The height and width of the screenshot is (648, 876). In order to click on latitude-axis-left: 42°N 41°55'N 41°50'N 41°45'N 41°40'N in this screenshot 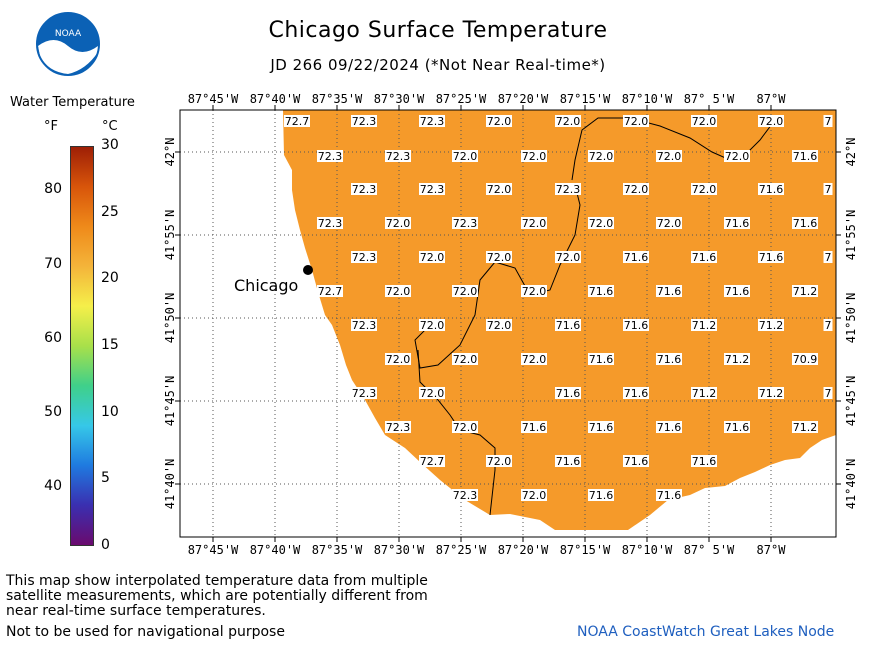, I will do `click(171, 323)`.